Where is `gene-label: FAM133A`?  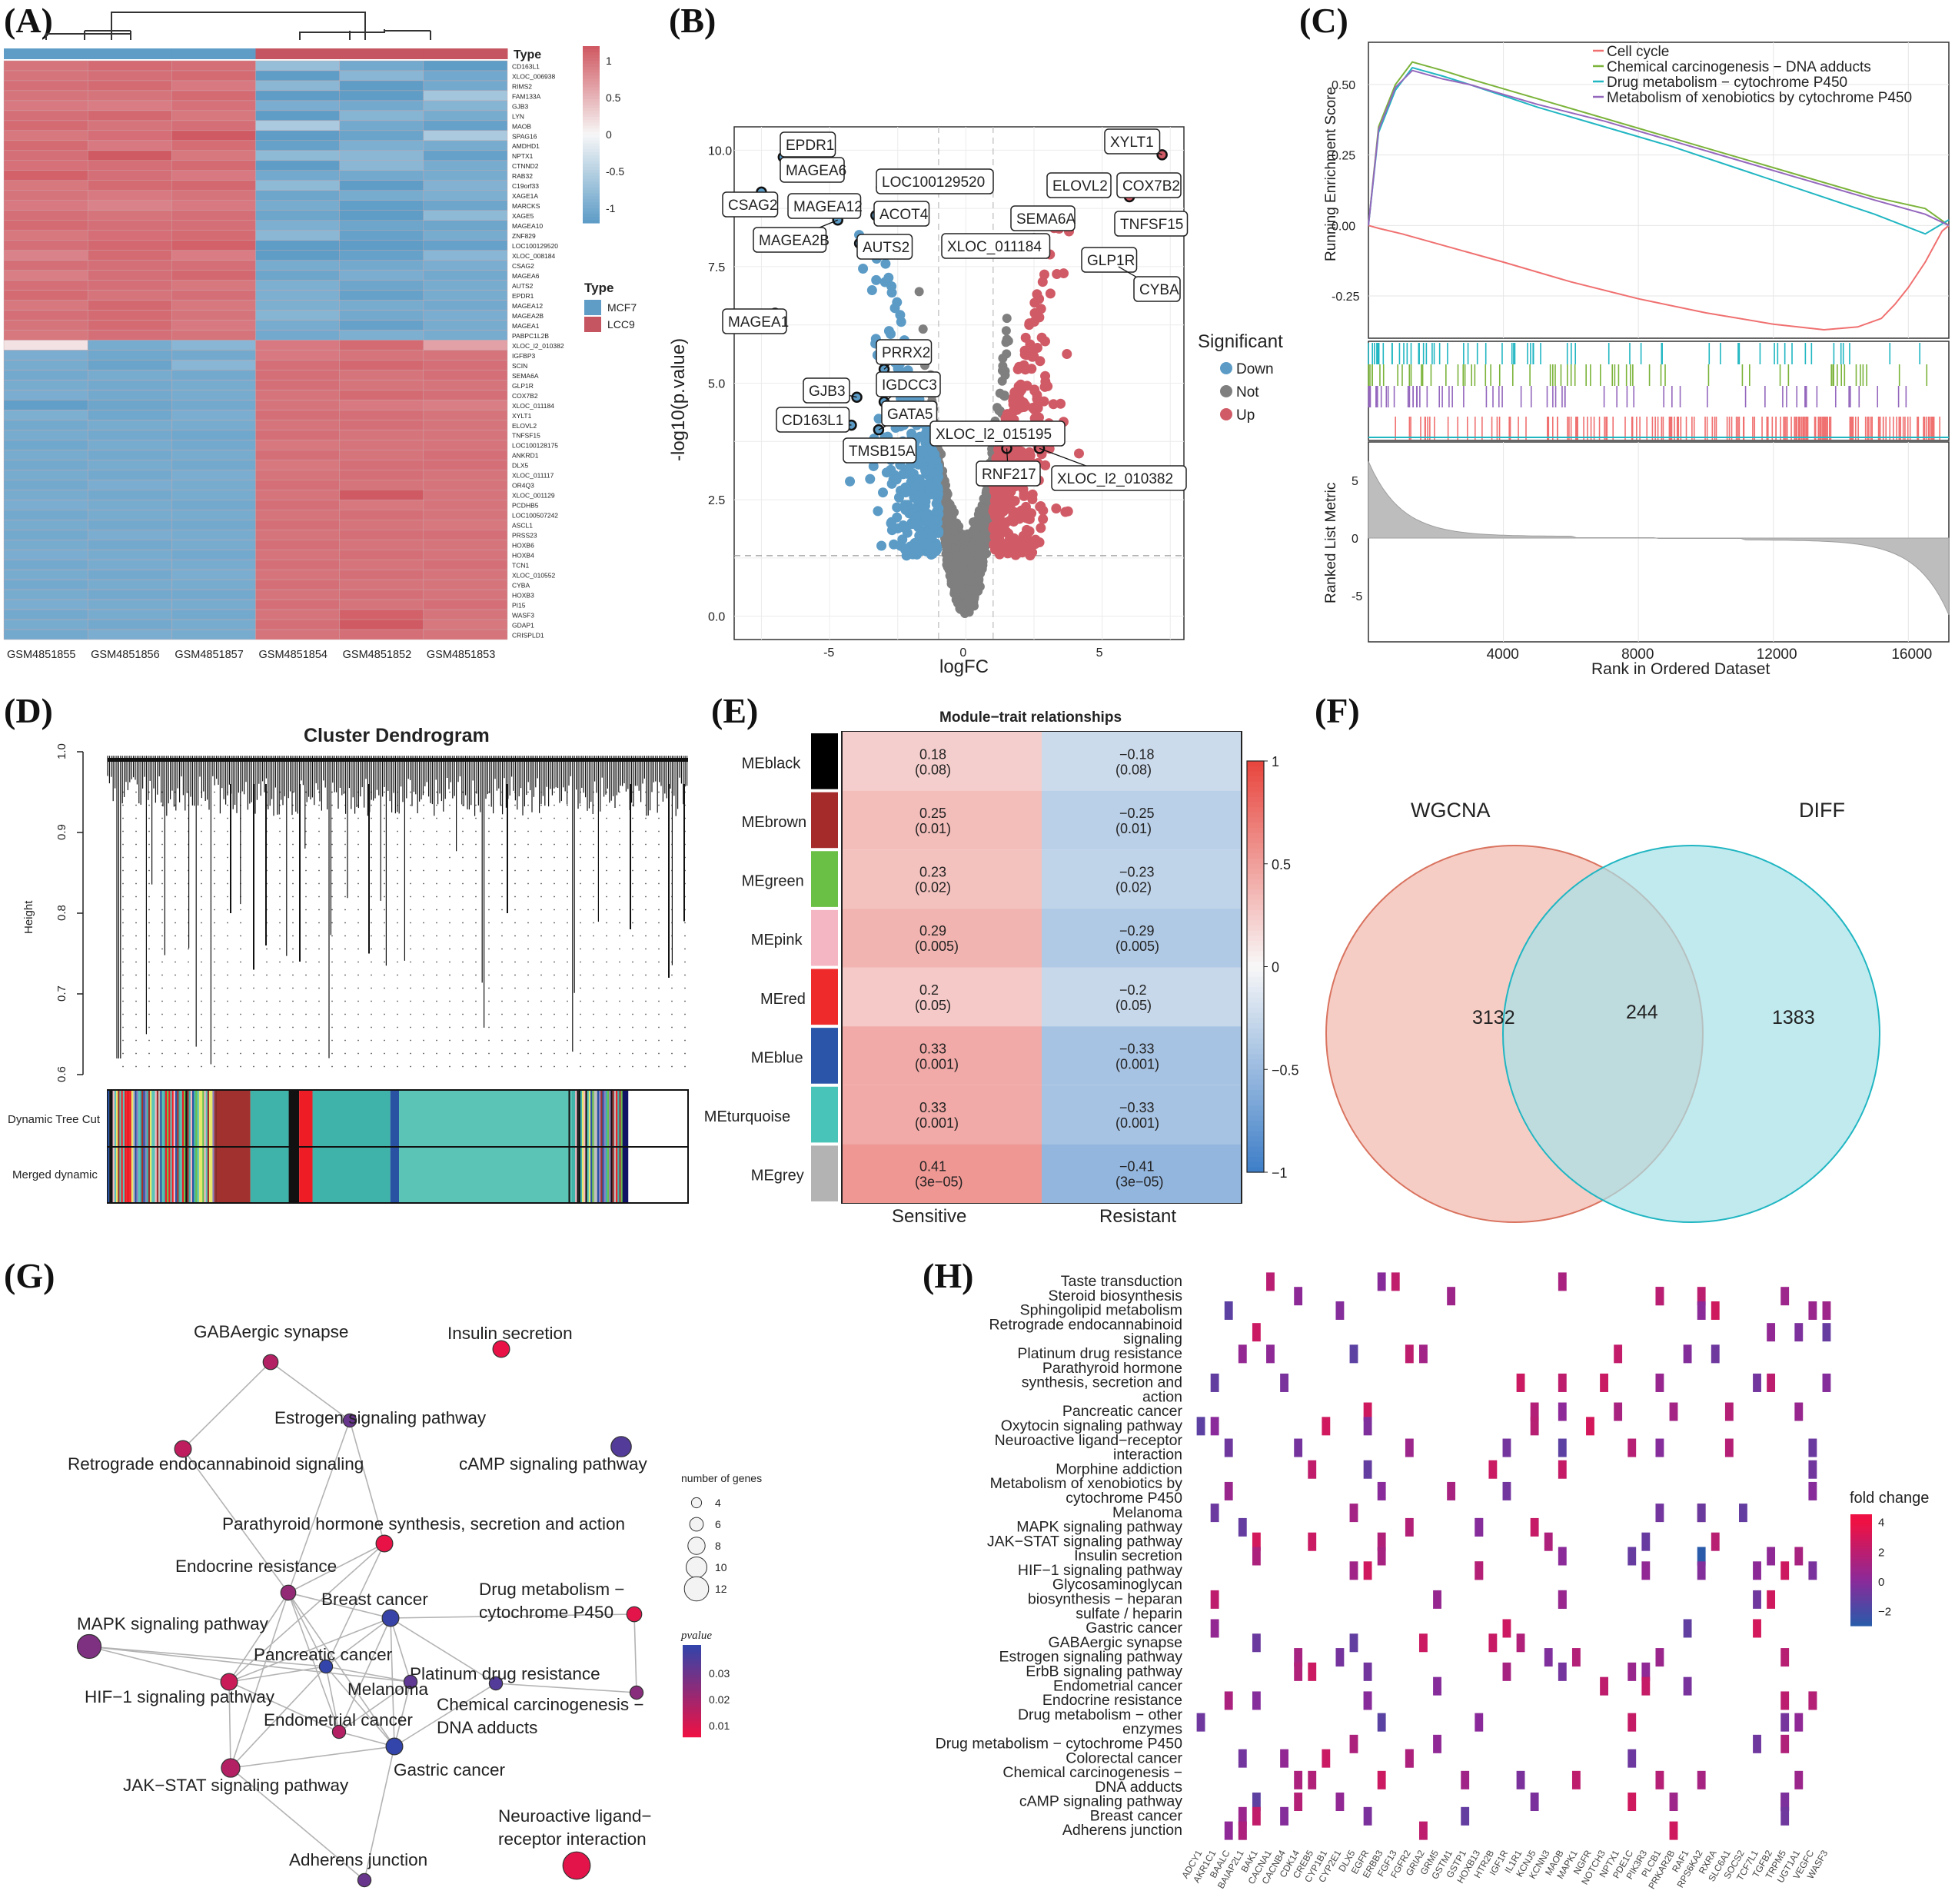 gene-label: FAM133A is located at coordinates (526, 96).